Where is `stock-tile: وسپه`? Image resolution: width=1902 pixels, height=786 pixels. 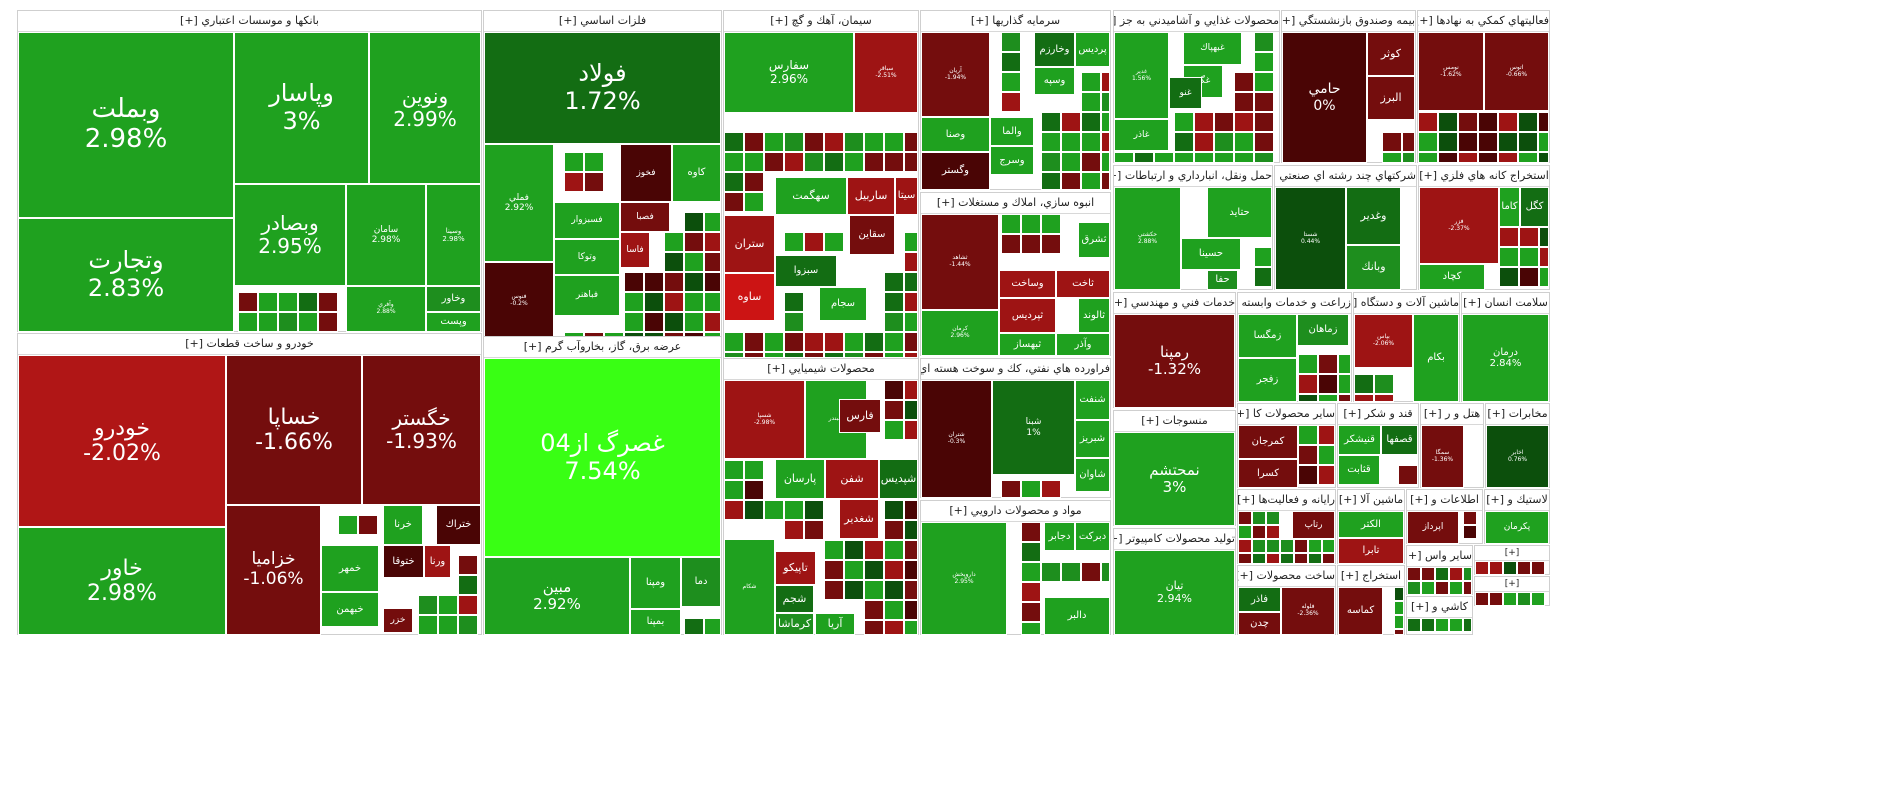
stock-tile: وسپه is located at coordinates (1054, 81).